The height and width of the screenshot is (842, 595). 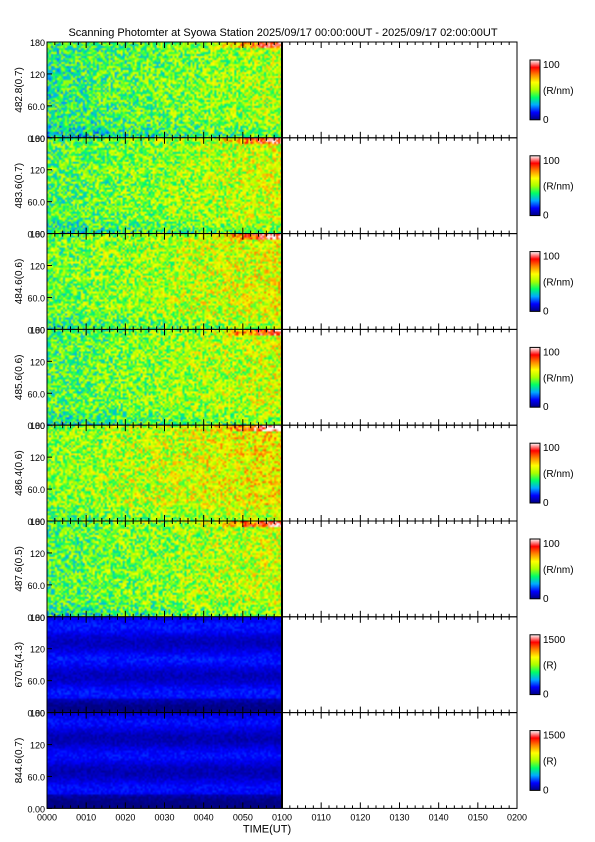 I want to click on panel: 0.00 60.0 120 180 485.6(0.6) 100 0 (R/nm), so click(x=294, y=378).